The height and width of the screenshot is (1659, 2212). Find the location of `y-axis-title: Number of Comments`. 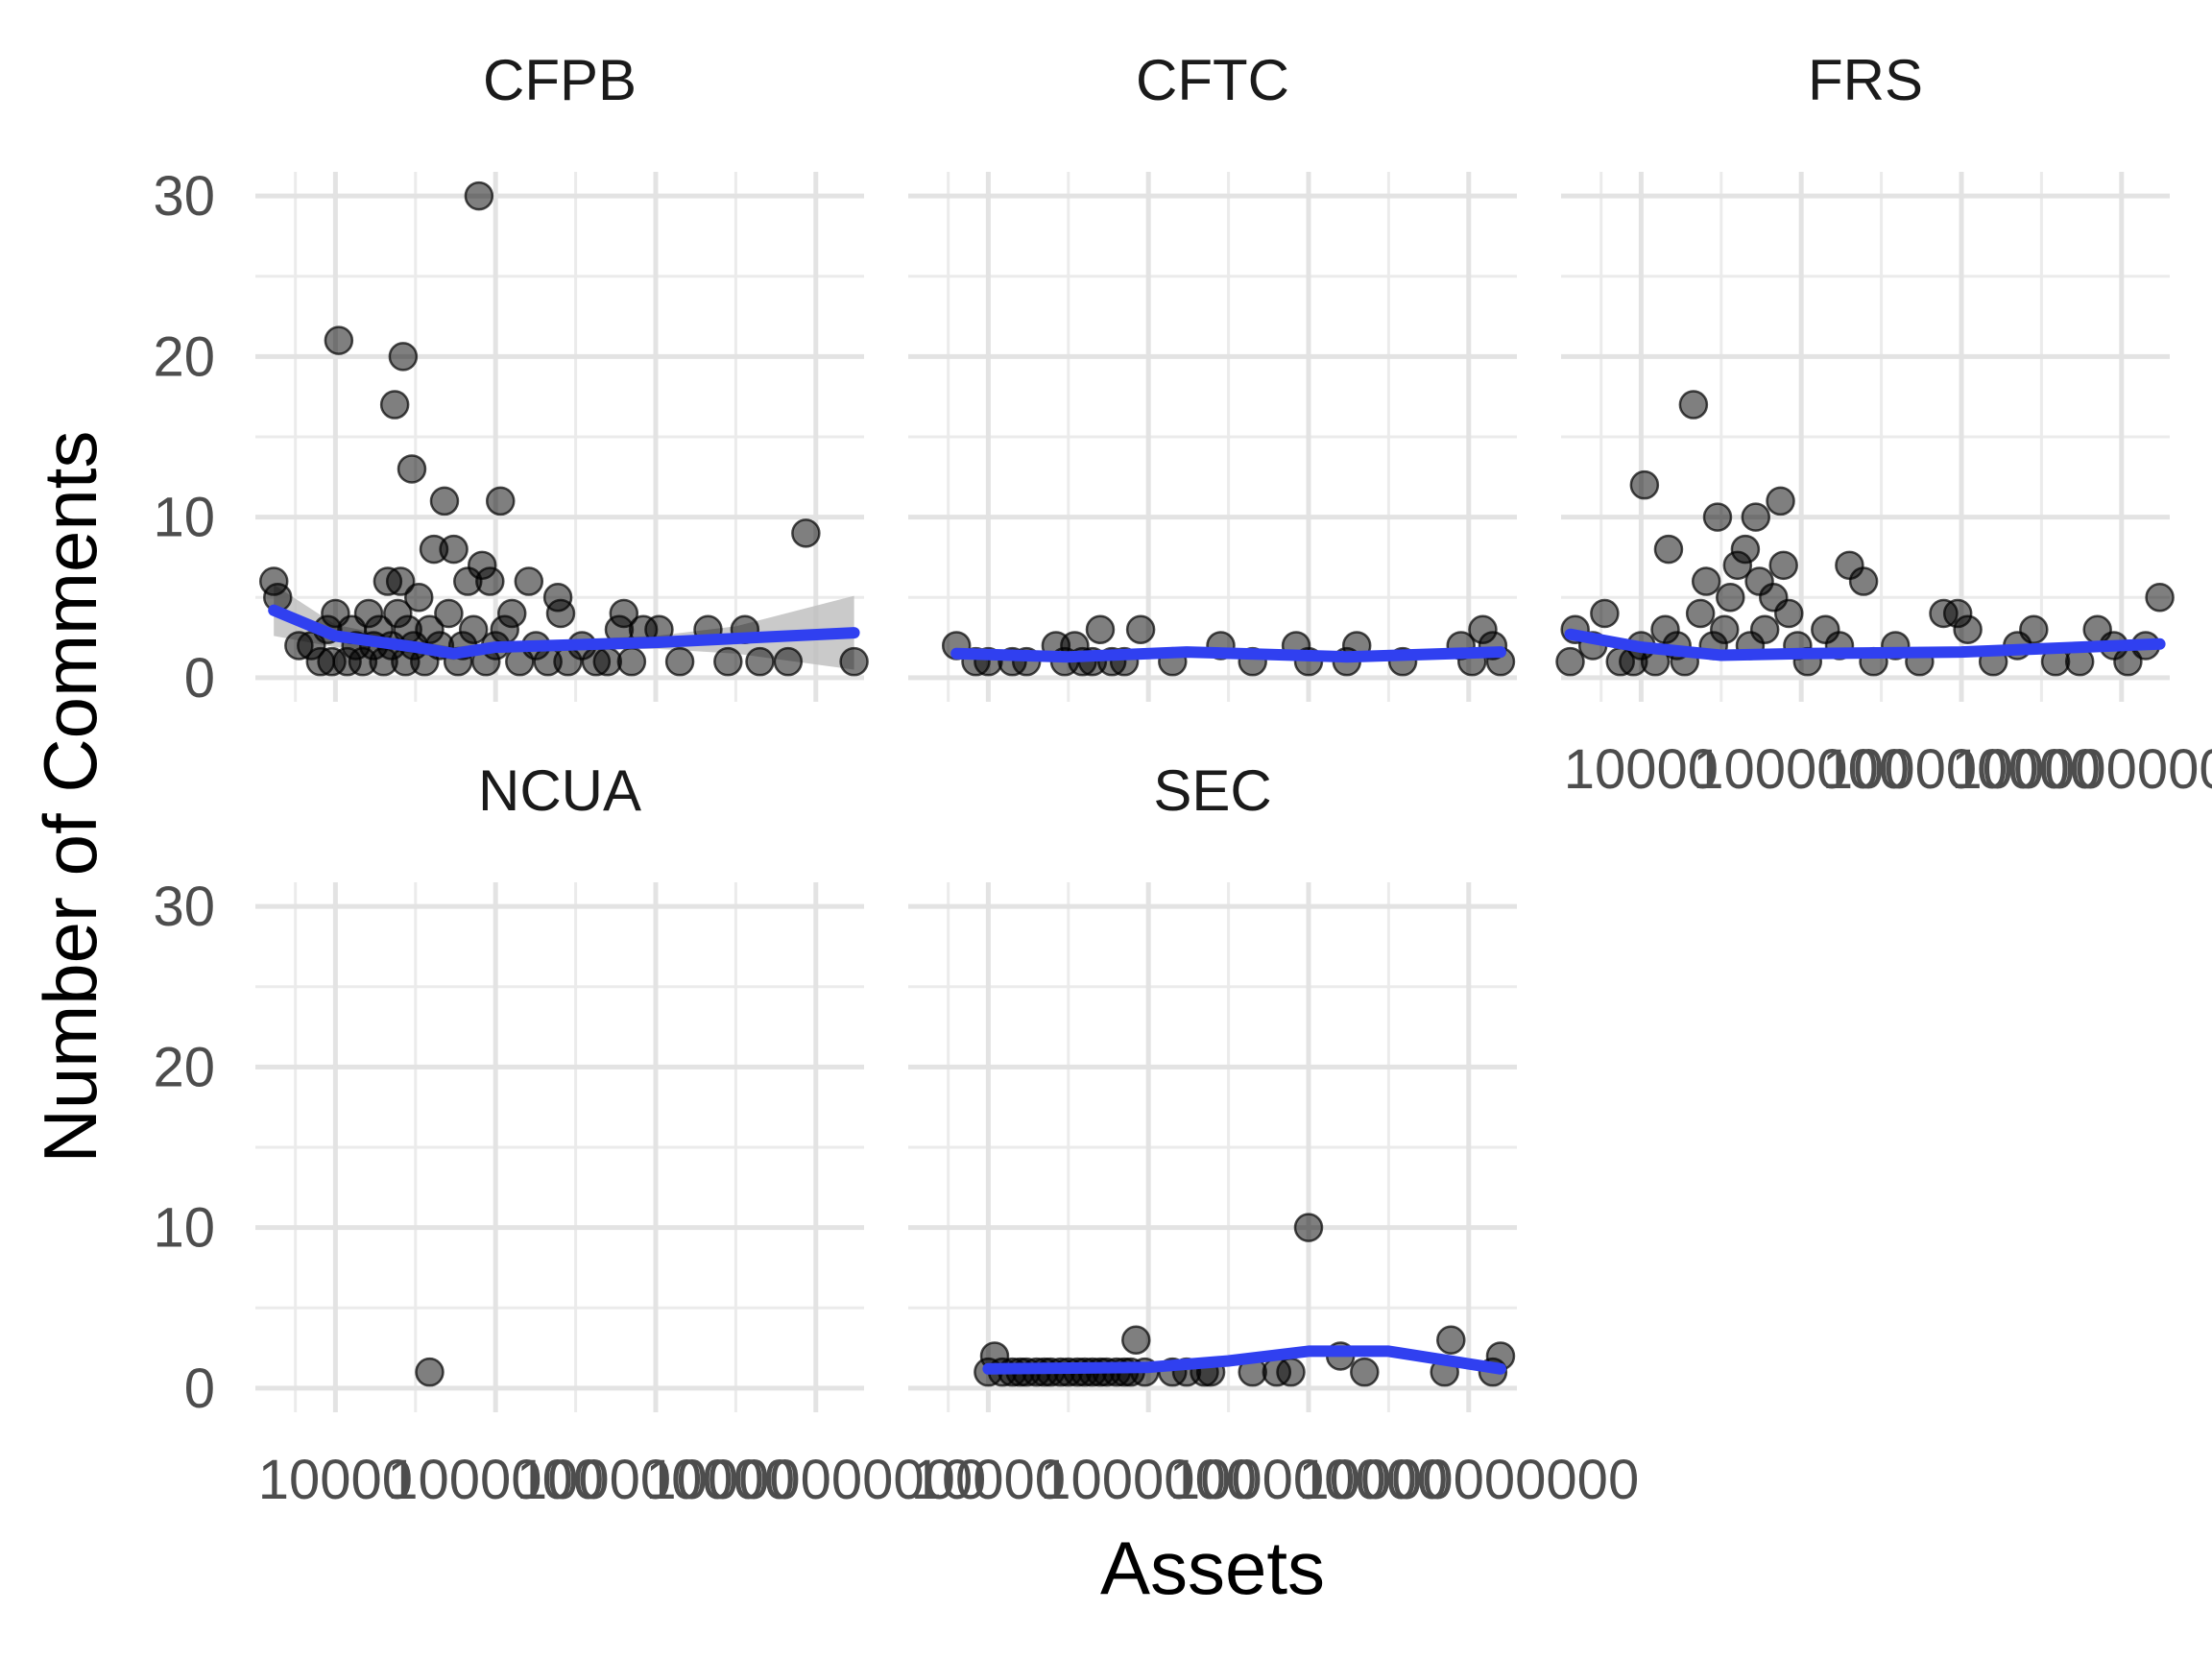

y-axis-title: Number of Comments is located at coordinates (70, 797).